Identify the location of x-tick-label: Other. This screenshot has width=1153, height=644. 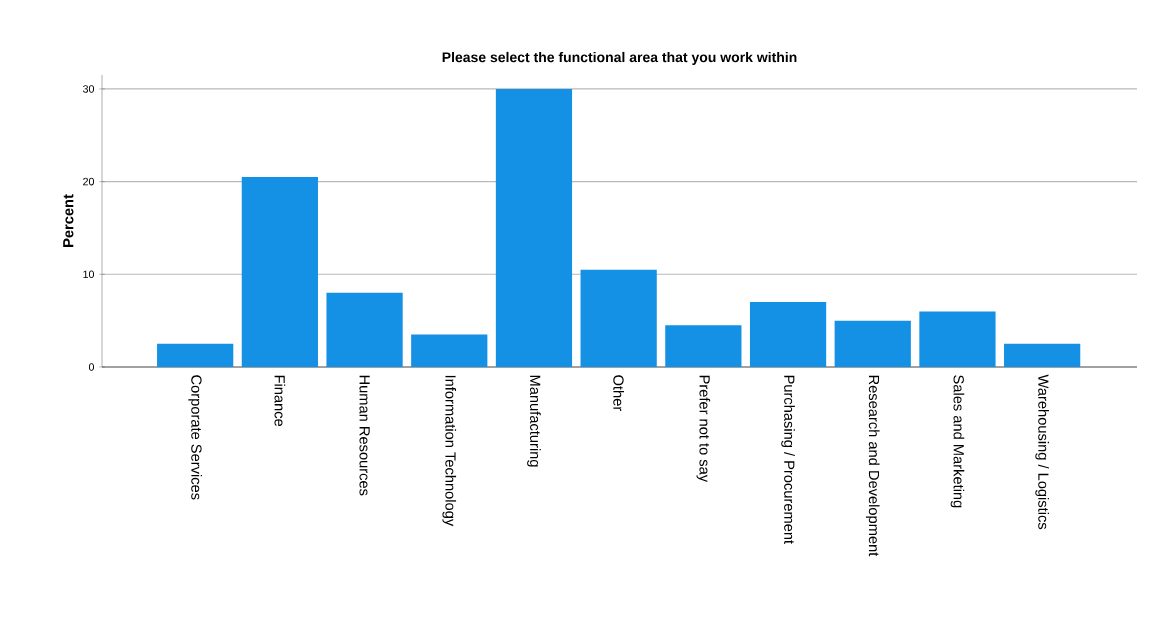
(619, 393).